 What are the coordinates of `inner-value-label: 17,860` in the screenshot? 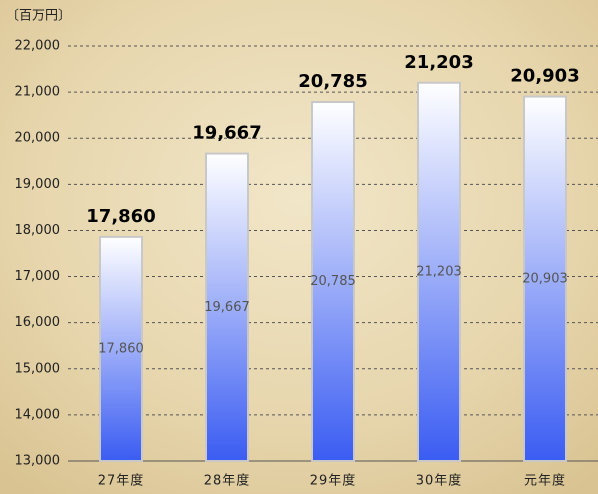 It's located at (121, 348).